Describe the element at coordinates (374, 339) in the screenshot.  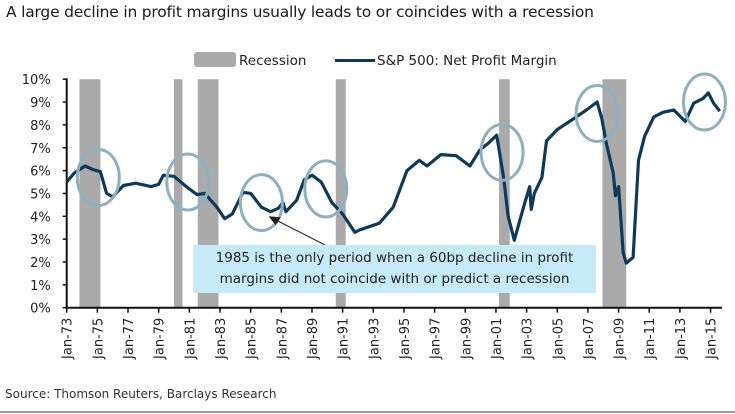
I see `x-tick-label: Jan-93` at that location.